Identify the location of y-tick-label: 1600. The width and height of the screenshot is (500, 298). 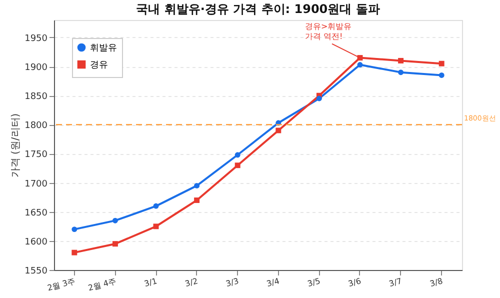
(36, 242).